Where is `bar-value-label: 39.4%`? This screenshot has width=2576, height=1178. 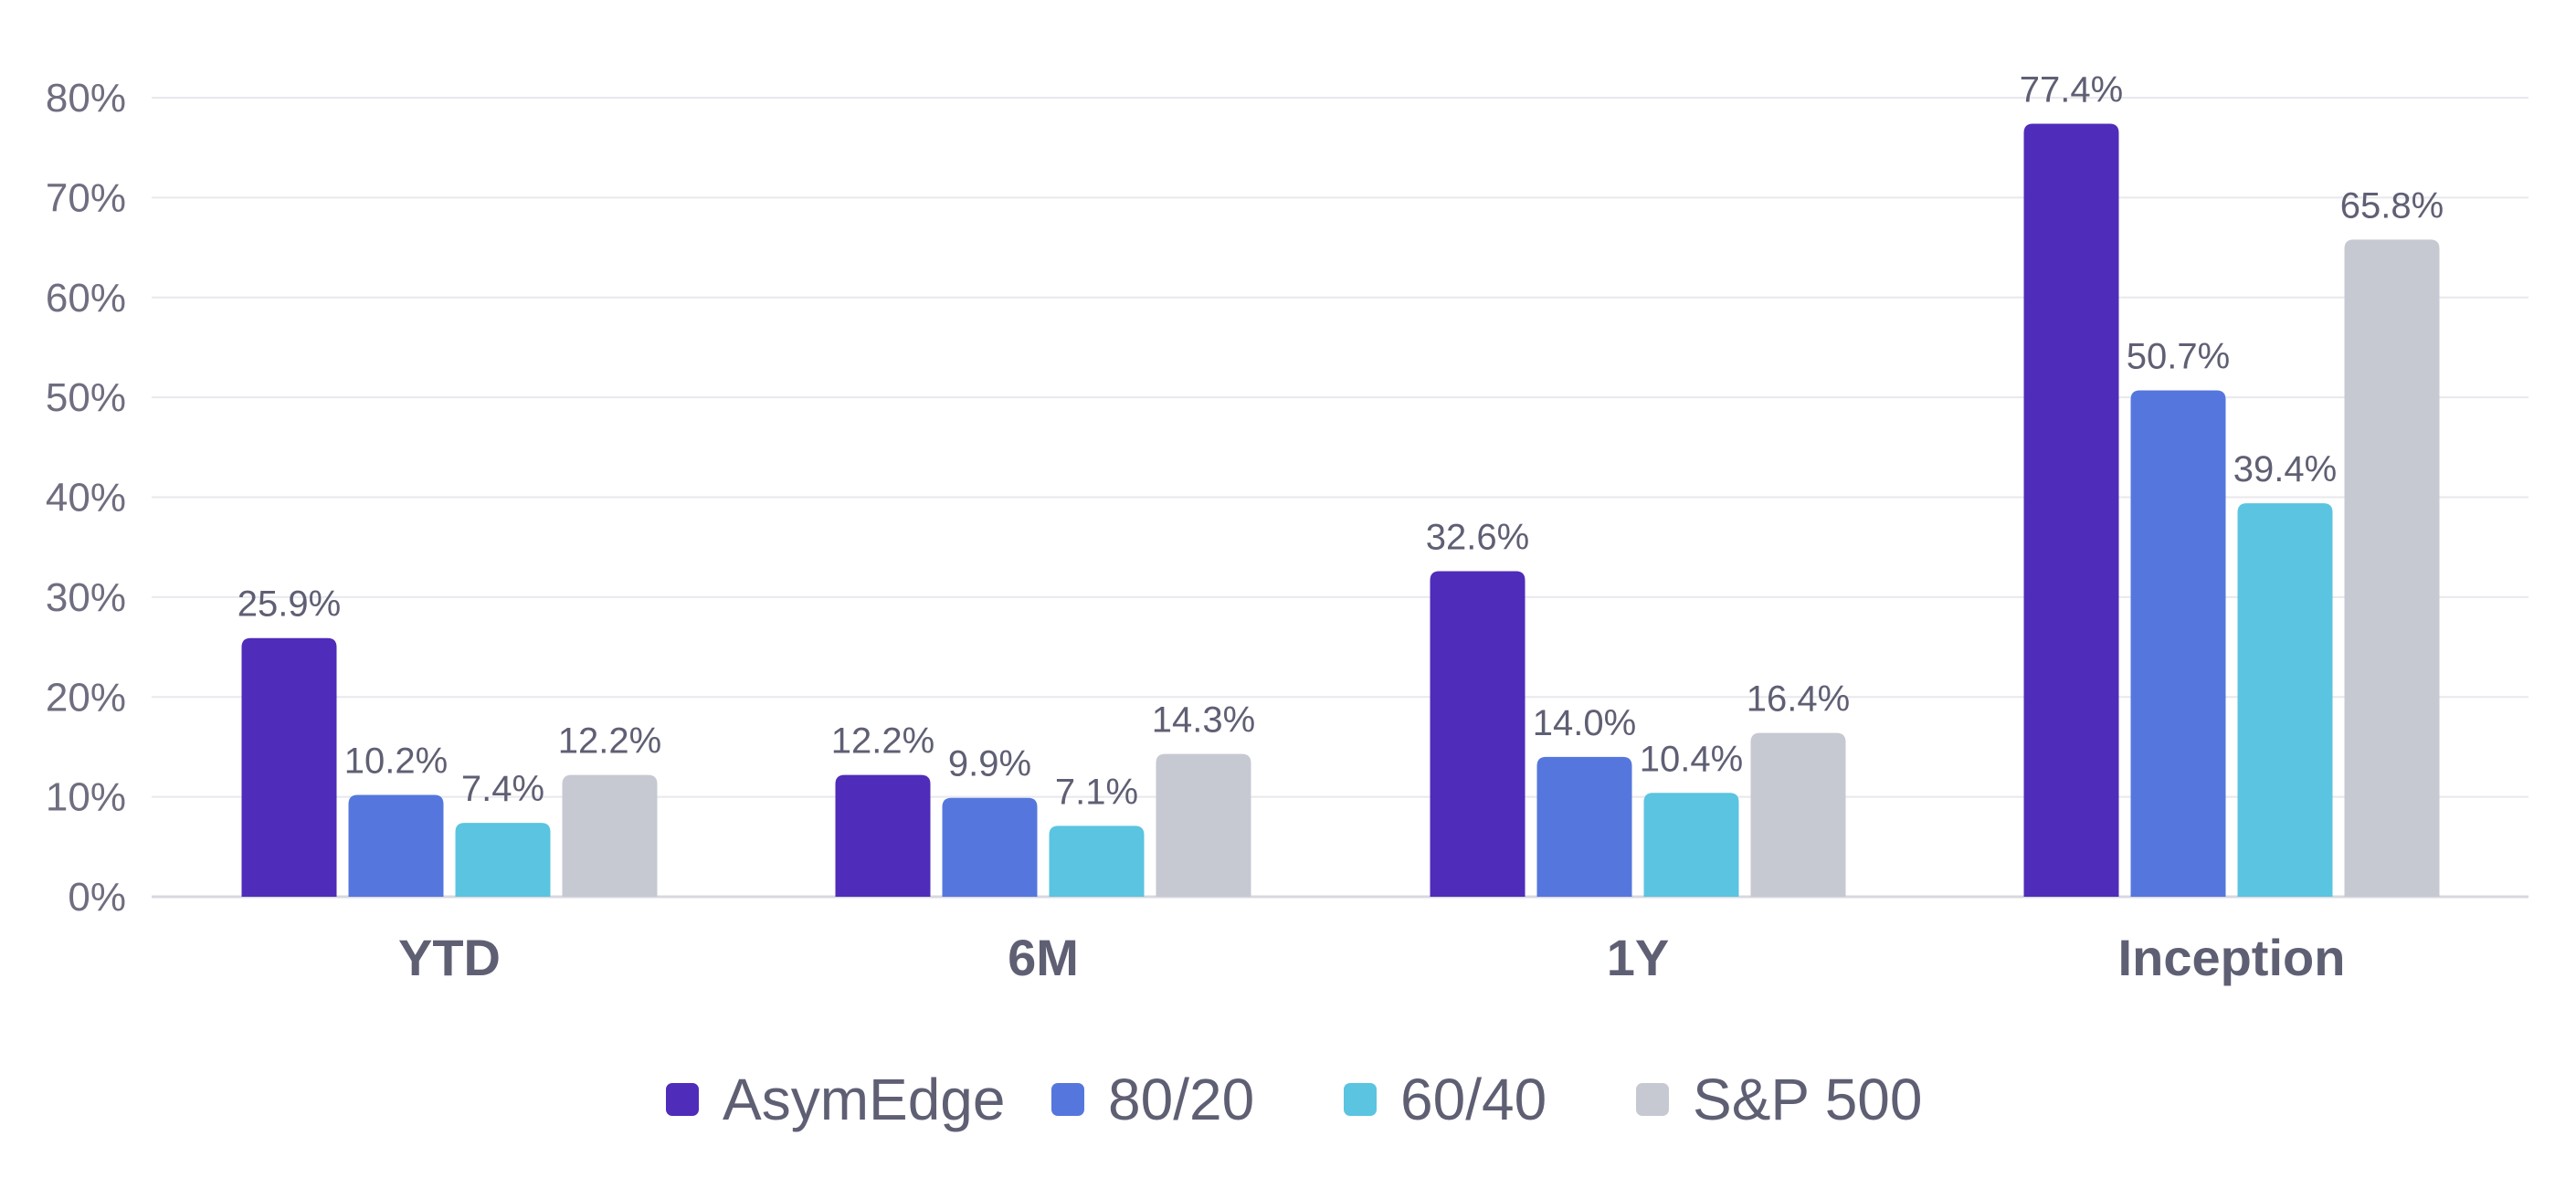
bar-value-label: 39.4% is located at coordinates (2285, 469).